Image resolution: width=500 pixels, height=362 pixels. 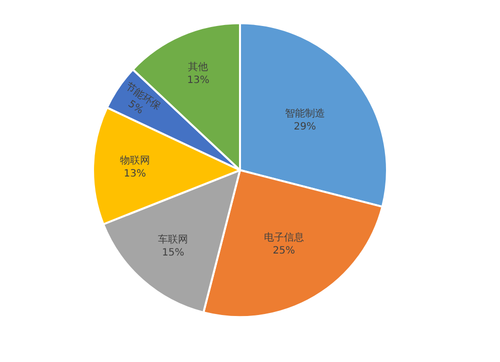 I want to click on slice-label: 物联网, so click(x=135, y=160).